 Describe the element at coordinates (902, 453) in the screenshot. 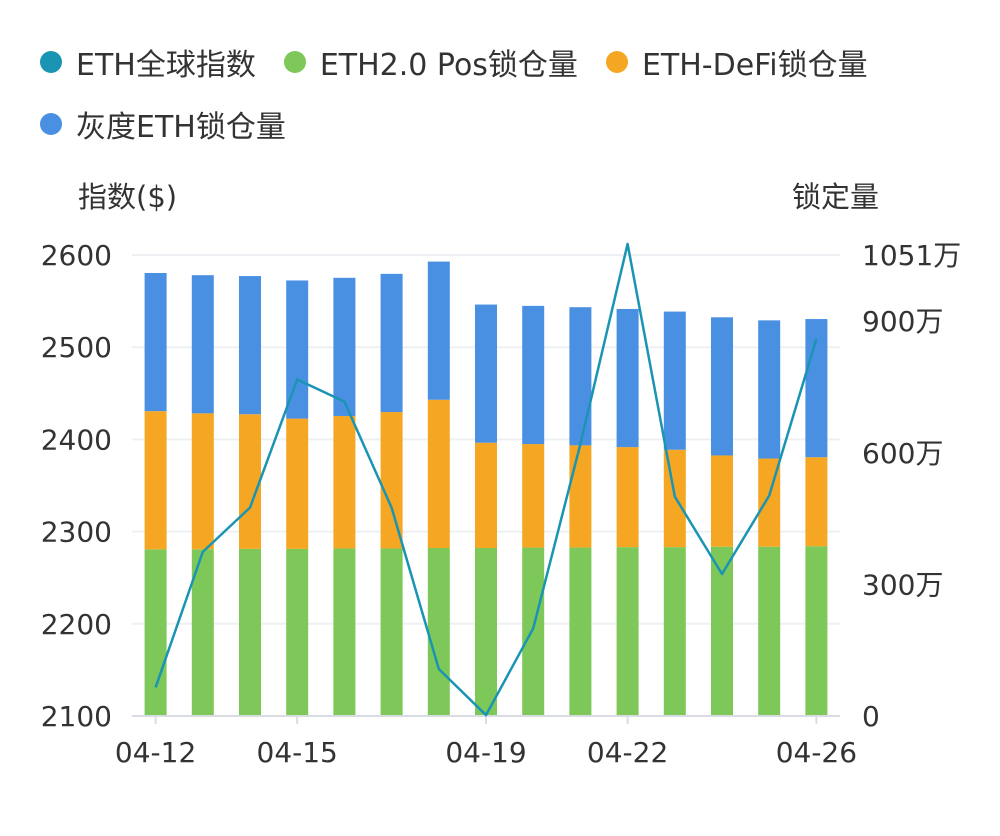

I see `right-tick-label: 600万` at that location.